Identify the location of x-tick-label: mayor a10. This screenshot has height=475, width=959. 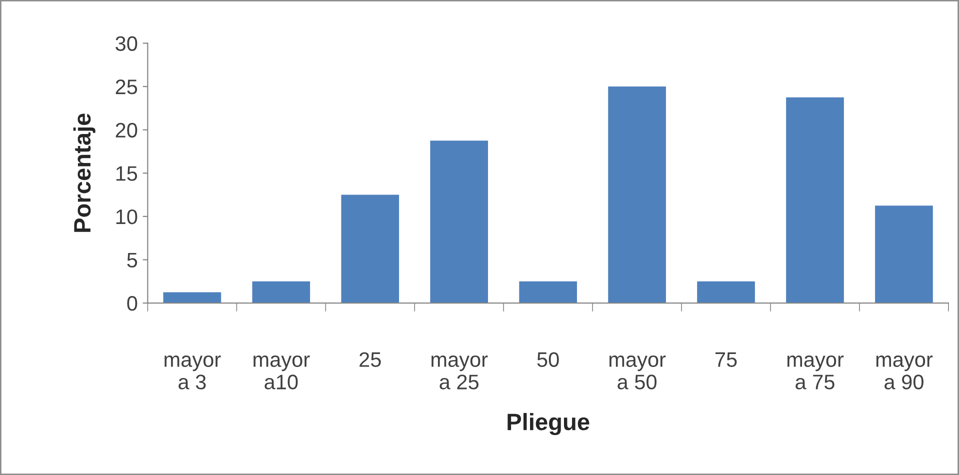
(282, 373).